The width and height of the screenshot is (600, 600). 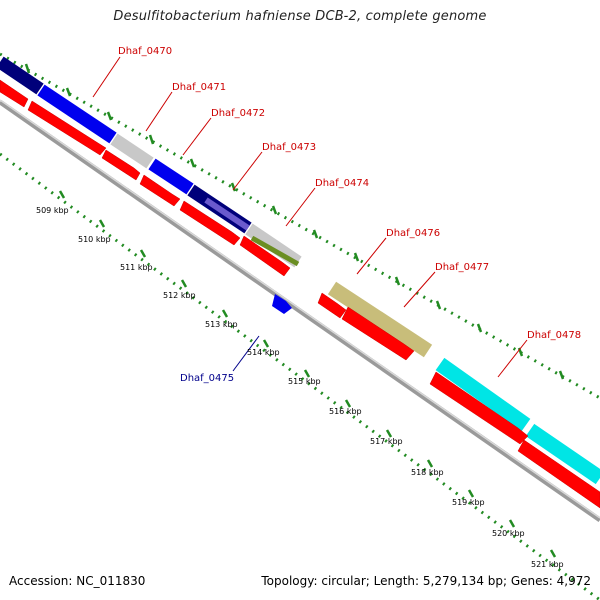 I want to click on scale-label: 519 kbp, so click(x=468, y=502).